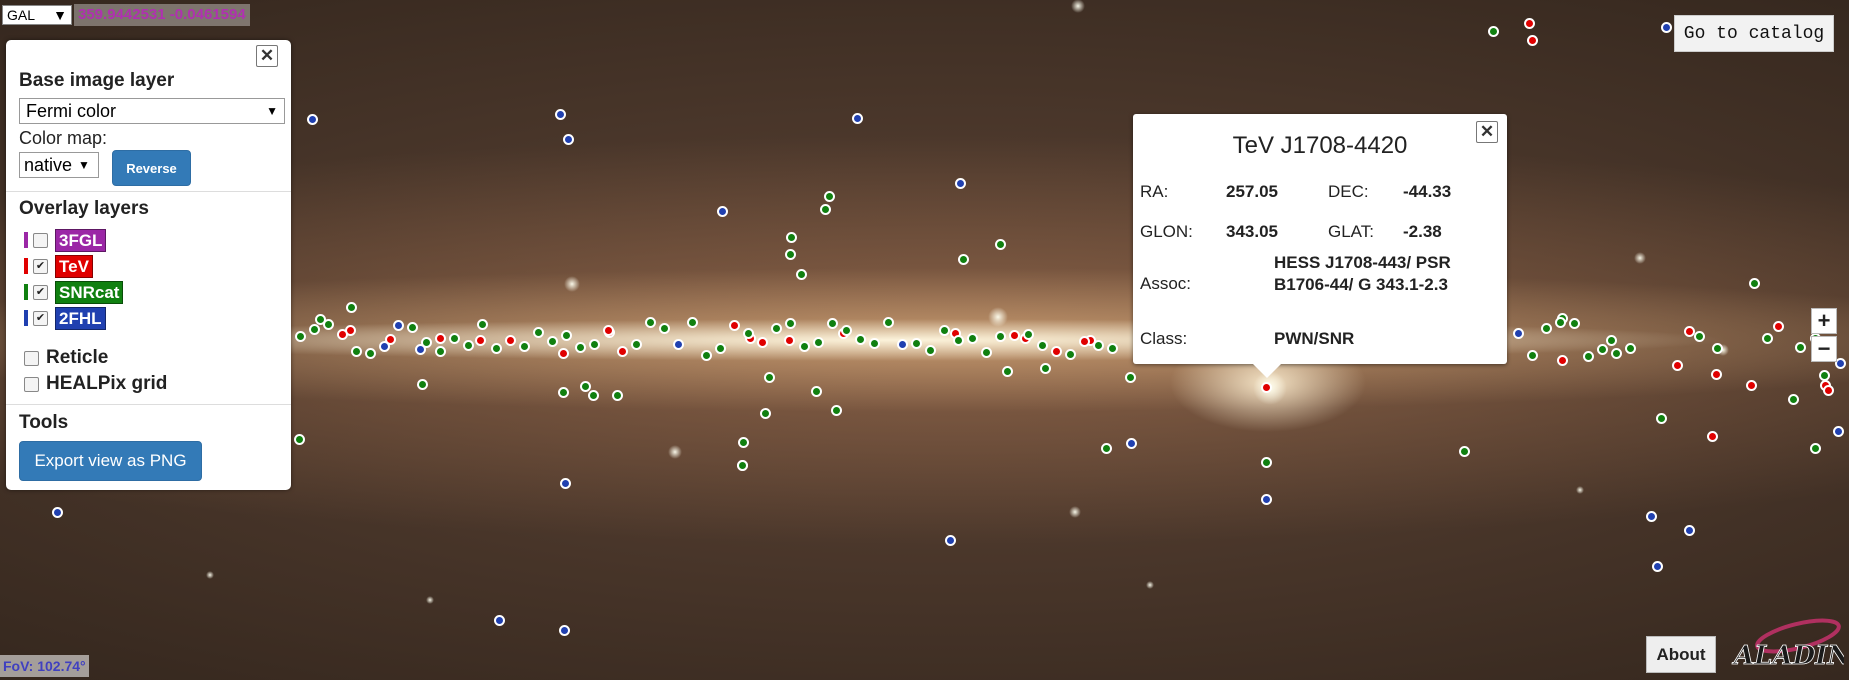 The image size is (1849, 680). I want to click on overlay-checkbox-3fgl, so click(40, 240).